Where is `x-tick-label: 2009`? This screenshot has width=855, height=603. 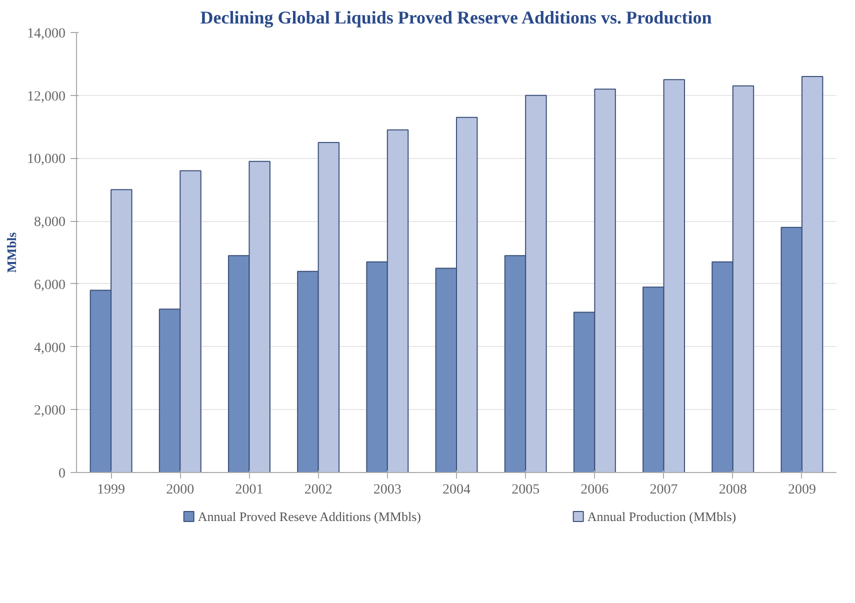 x-tick-label: 2009 is located at coordinates (802, 490).